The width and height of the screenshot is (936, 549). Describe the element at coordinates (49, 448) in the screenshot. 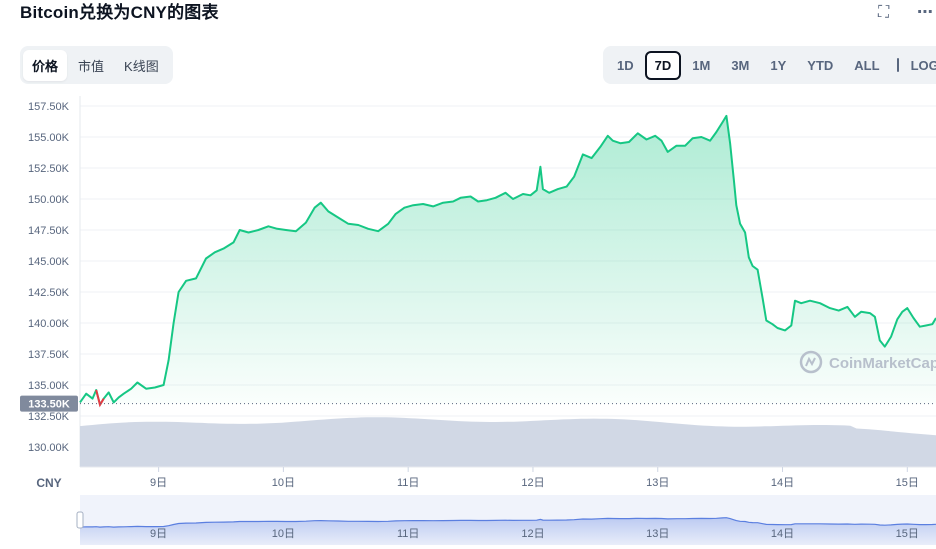

I see `y-tick-label: 130.00K` at that location.